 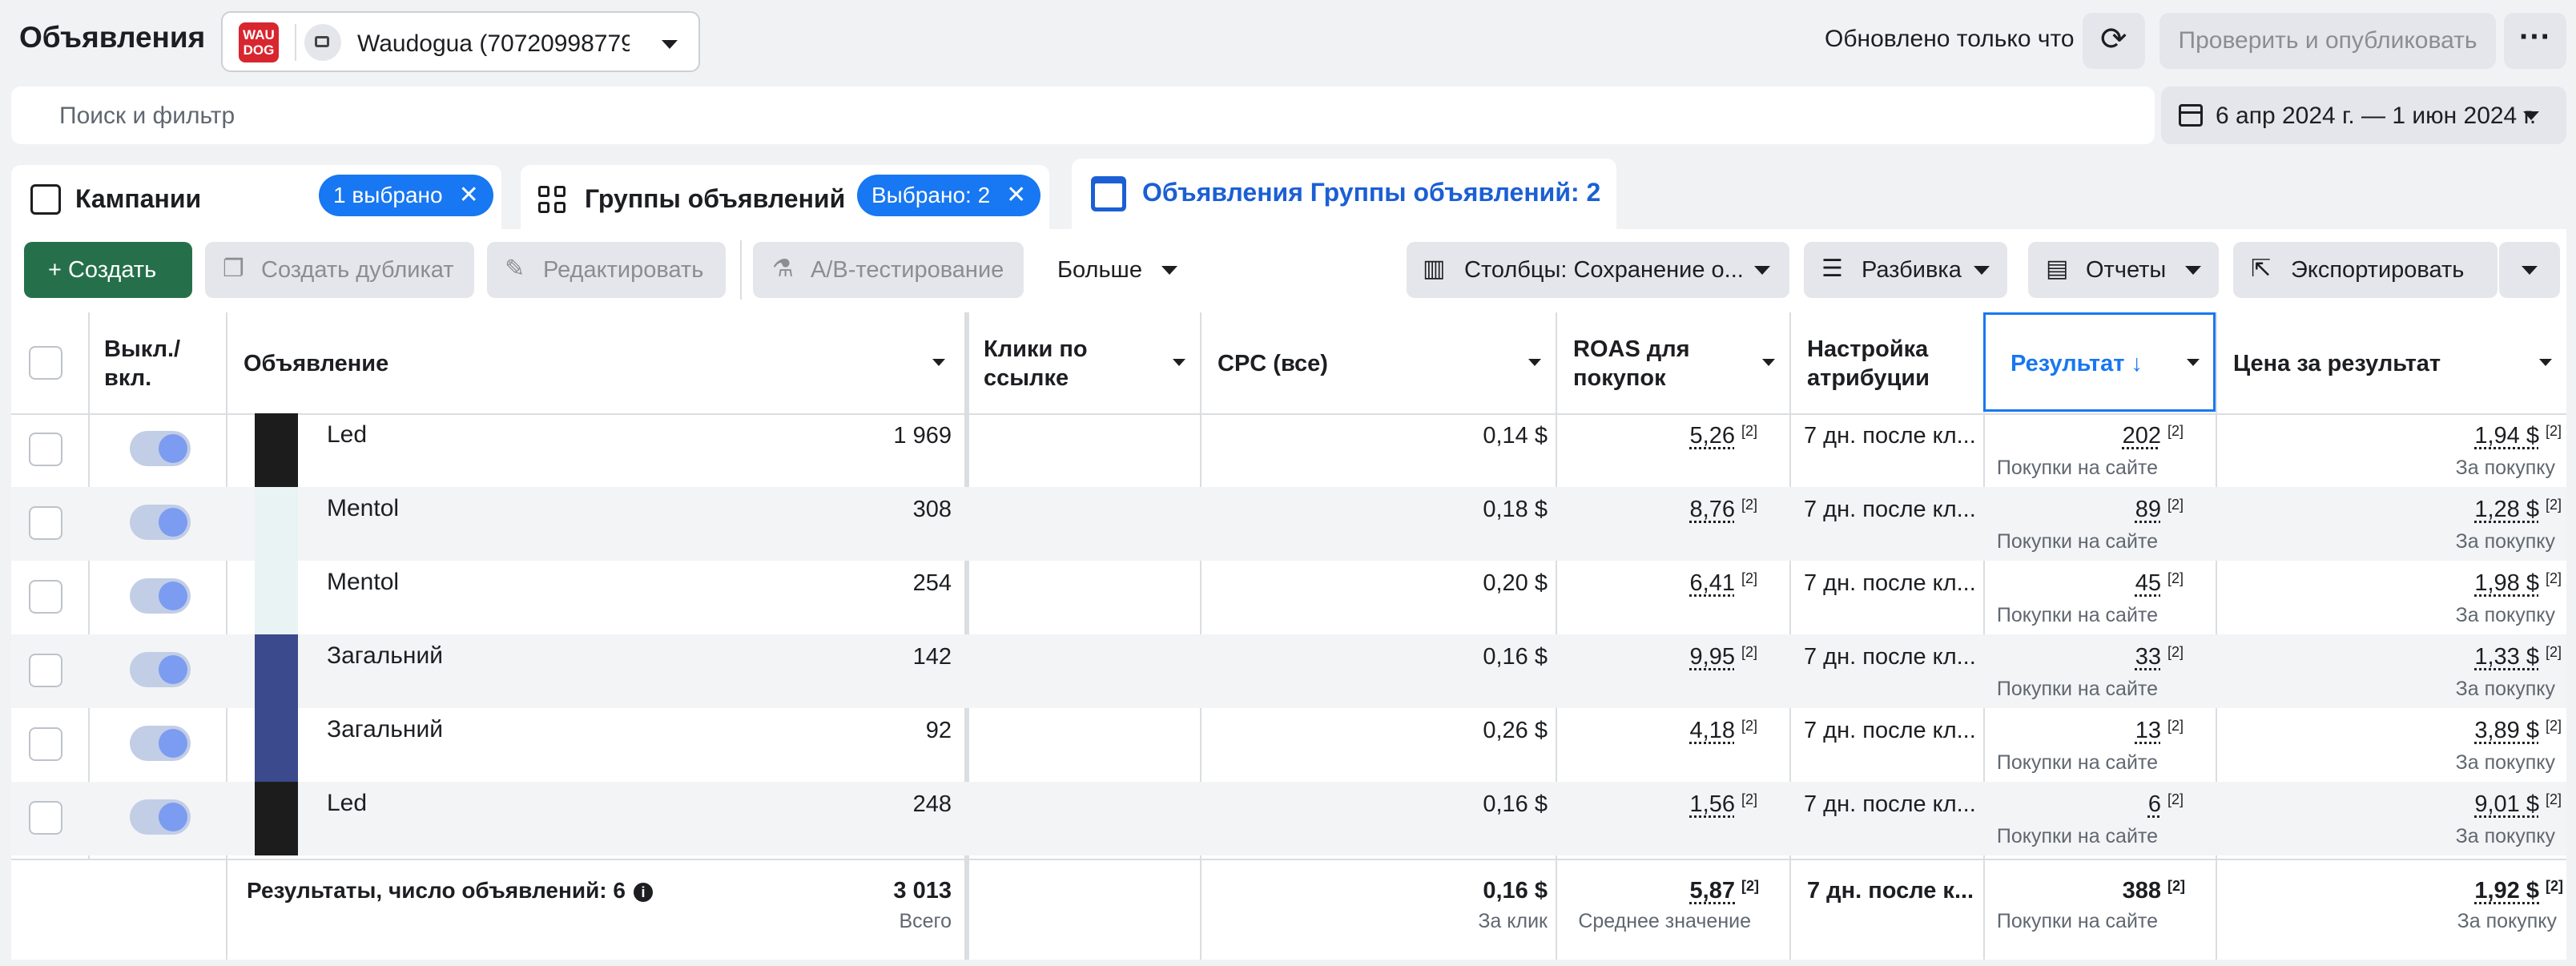 I want to click on cost-value: 1,94 $, so click(x=2506, y=436).